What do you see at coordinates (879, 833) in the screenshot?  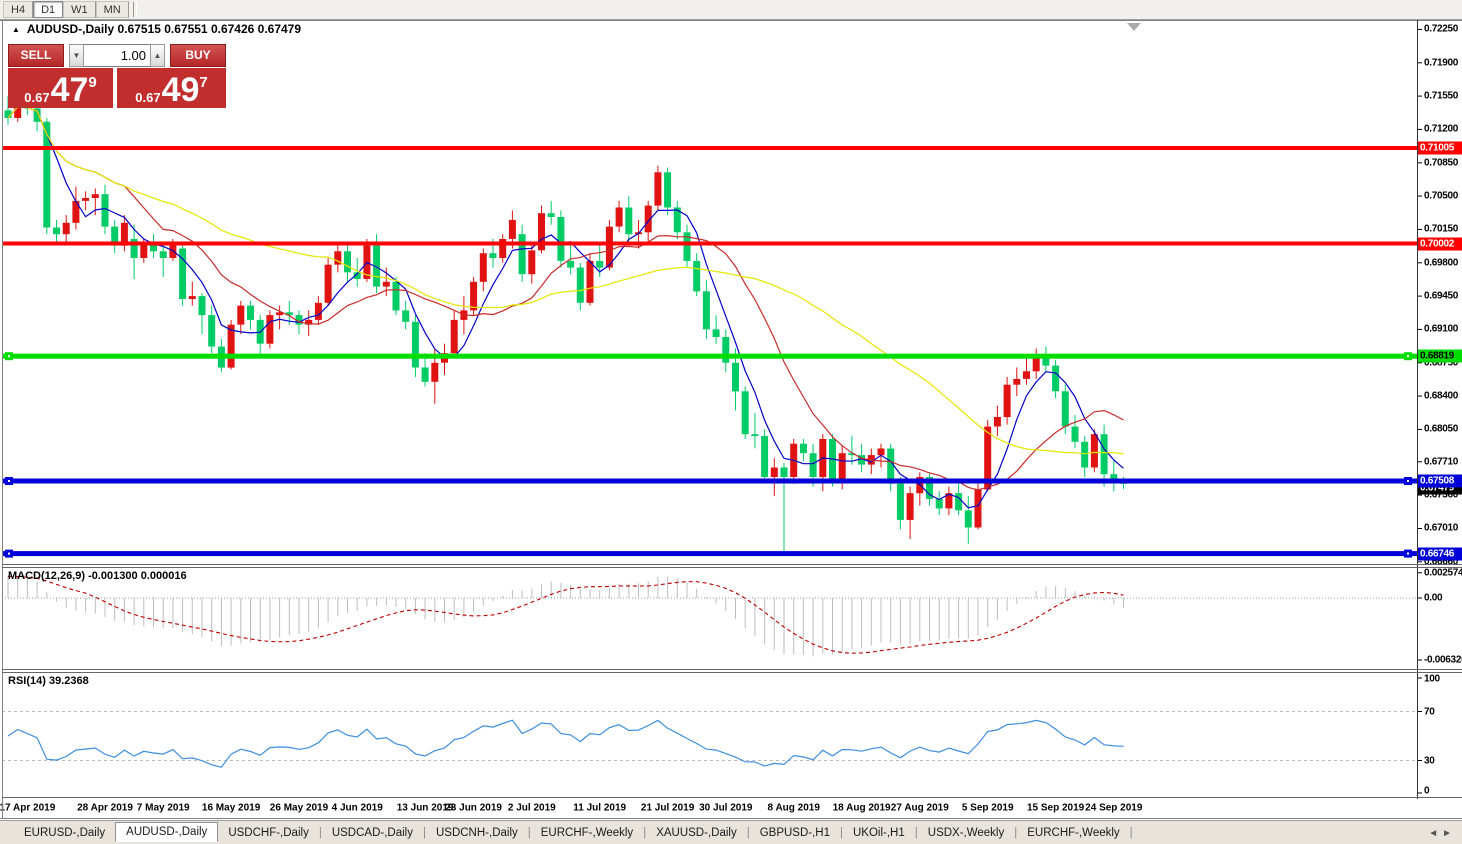 I see `tab-ukoil-h1: UKOil-,H1` at bounding box center [879, 833].